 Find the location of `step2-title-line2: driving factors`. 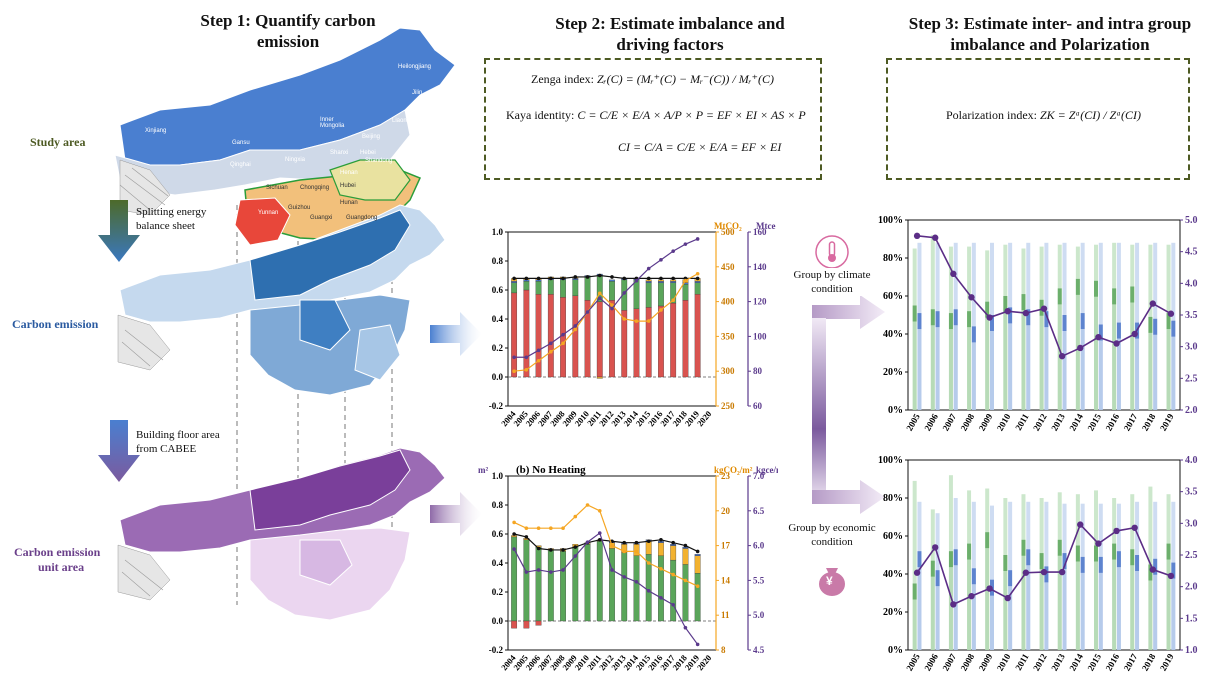

step2-title-line2: driving factors is located at coordinates (670, 44).